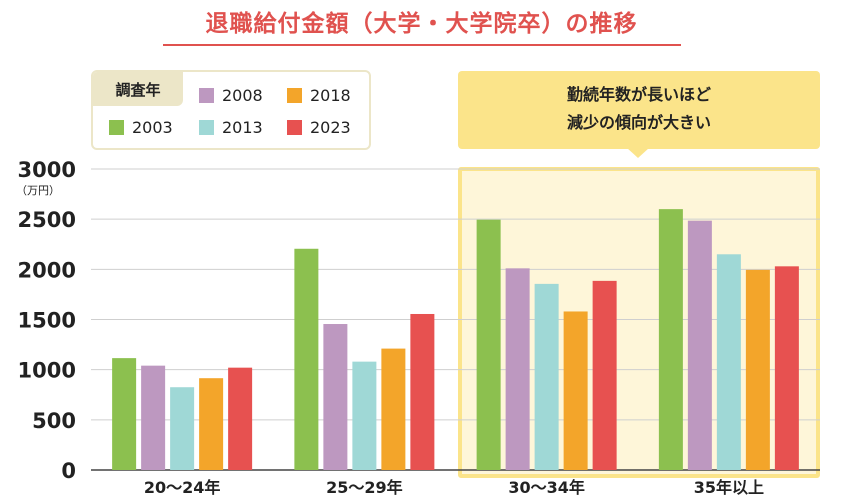 Image resolution: width=843 pixels, height=503 pixels. What do you see at coordinates (47, 270) in the screenshot?
I see `y-tick-label: 2000` at bounding box center [47, 270].